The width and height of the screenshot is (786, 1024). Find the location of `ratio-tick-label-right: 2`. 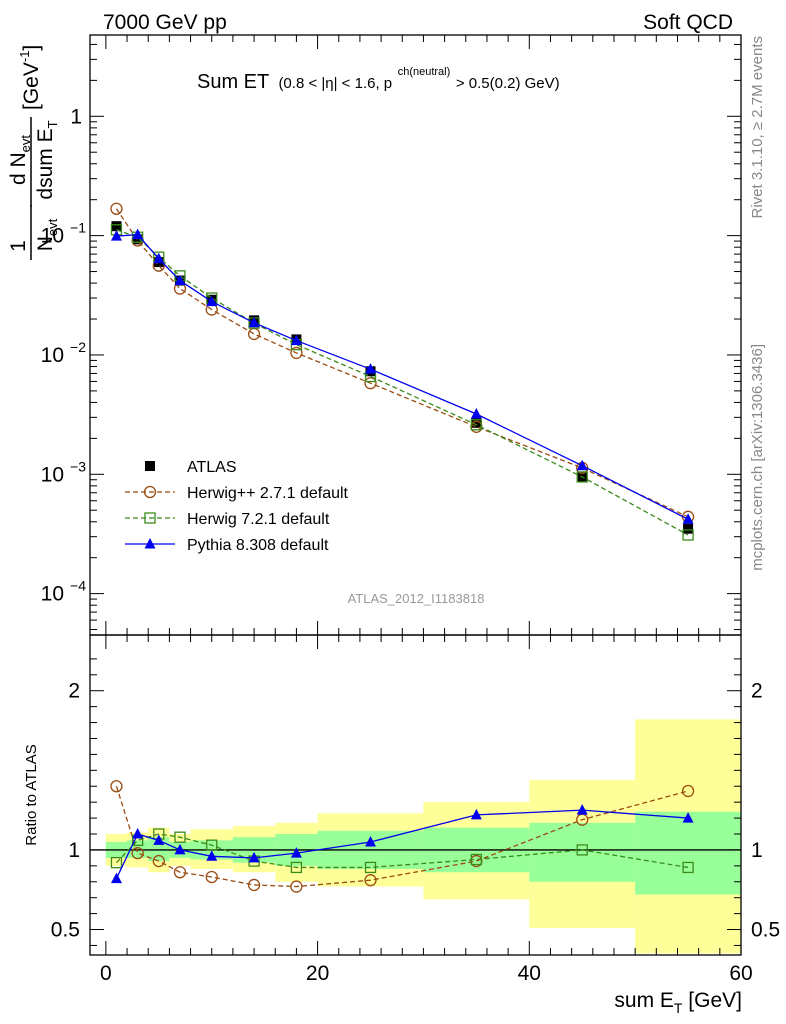

ratio-tick-label-right: 2 is located at coordinates (757, 691).